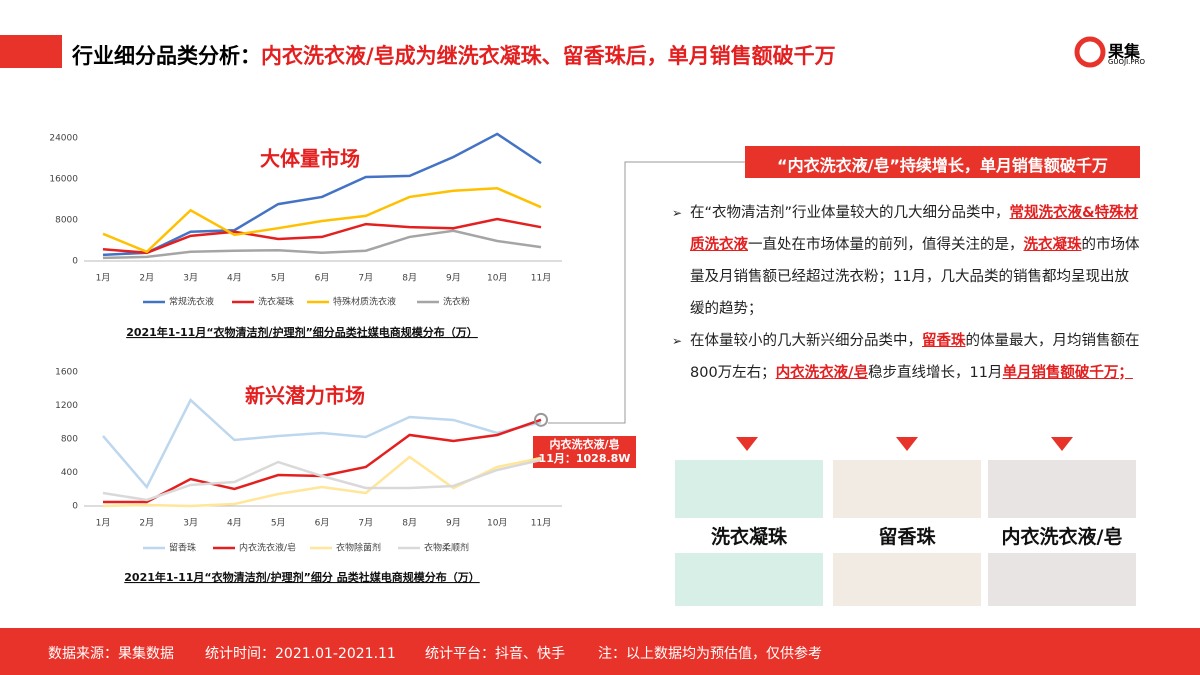  What do you see at coordinates (66, 406) in the screenshot?
I see `y-tick-label: 1200` at bounding box center [66, 406].